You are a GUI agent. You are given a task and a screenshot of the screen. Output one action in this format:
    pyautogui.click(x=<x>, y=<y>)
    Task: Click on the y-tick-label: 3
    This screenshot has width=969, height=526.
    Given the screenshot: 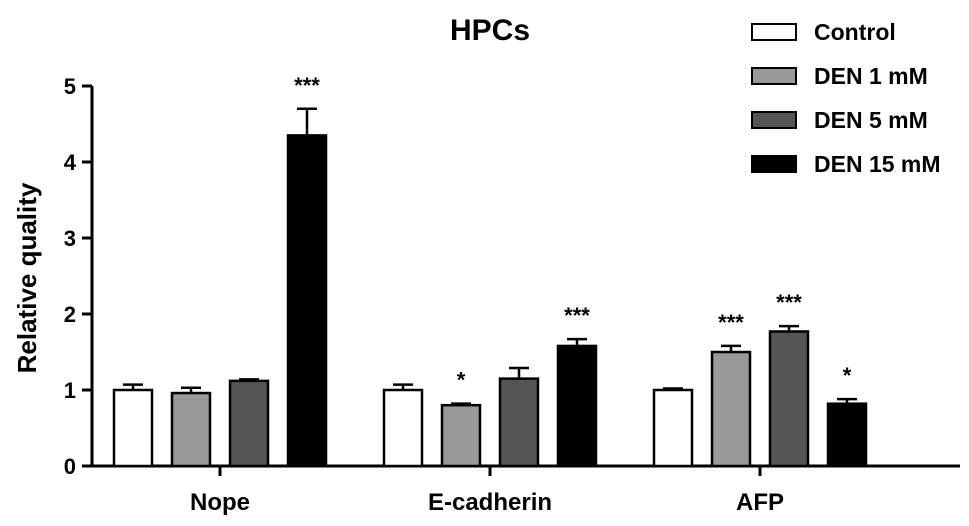 What is the action you would take?
    pyautogui.click(x=70, y=238)
    